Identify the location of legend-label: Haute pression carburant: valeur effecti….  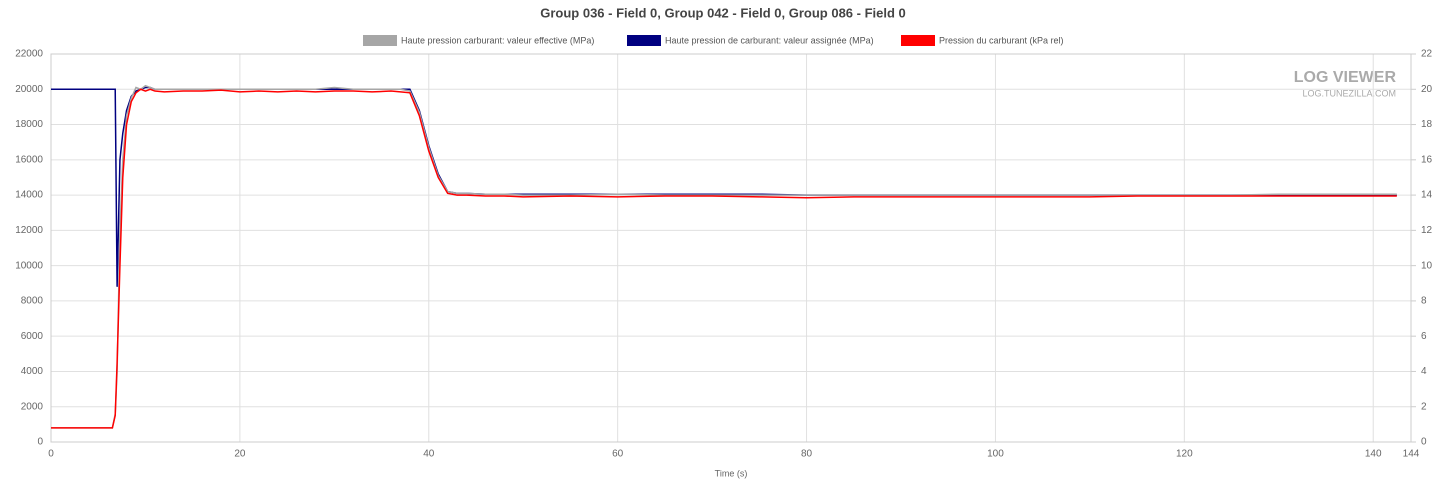
(497, 40).